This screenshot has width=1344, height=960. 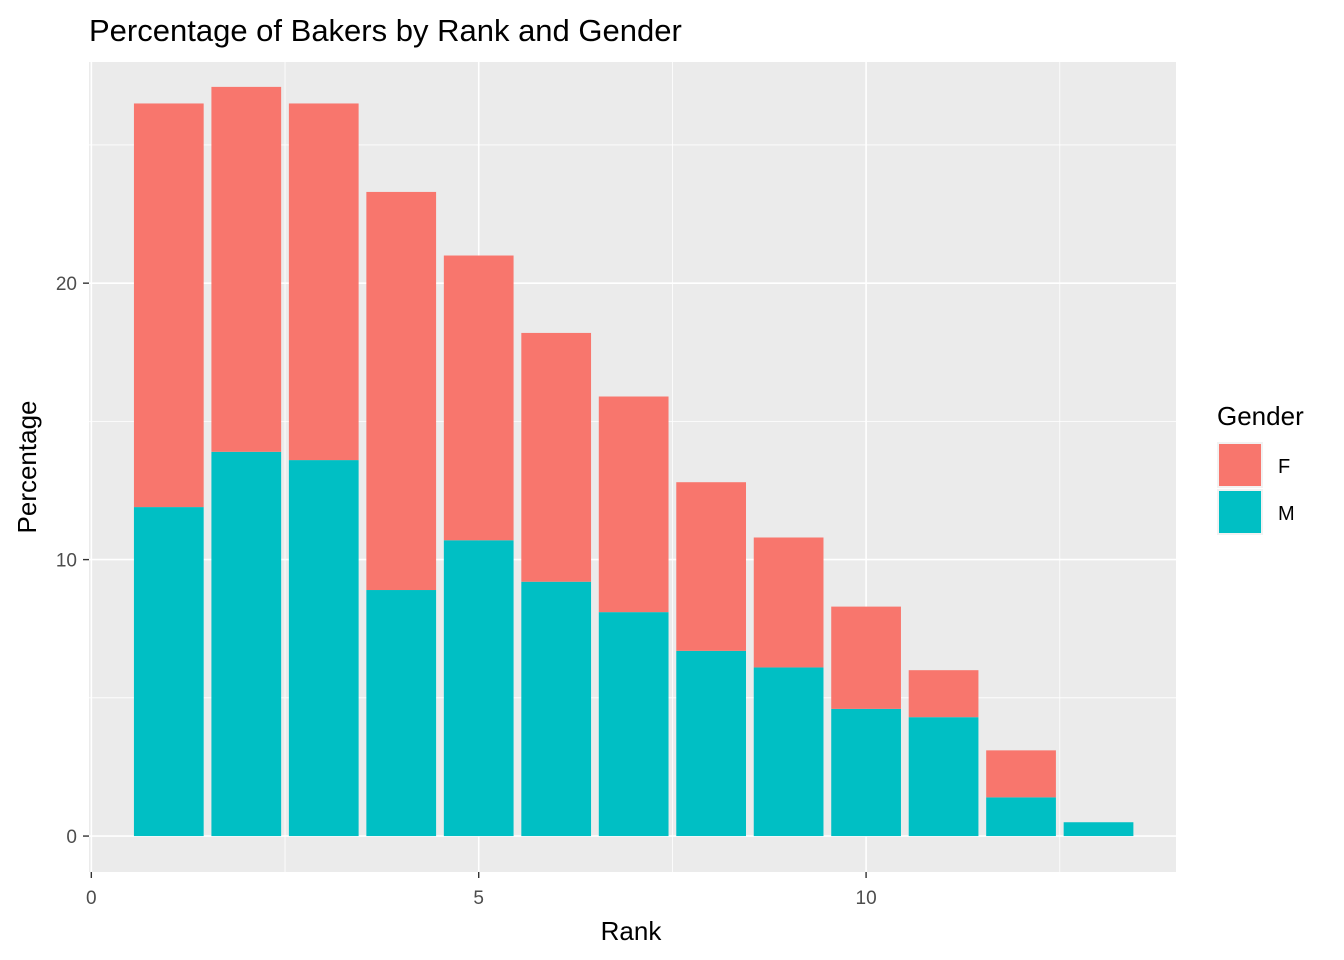 What do you see at coordinates (66, 284) in the screenshot?
I see `y-tick-label: 20` at bounding box center [66, 284].